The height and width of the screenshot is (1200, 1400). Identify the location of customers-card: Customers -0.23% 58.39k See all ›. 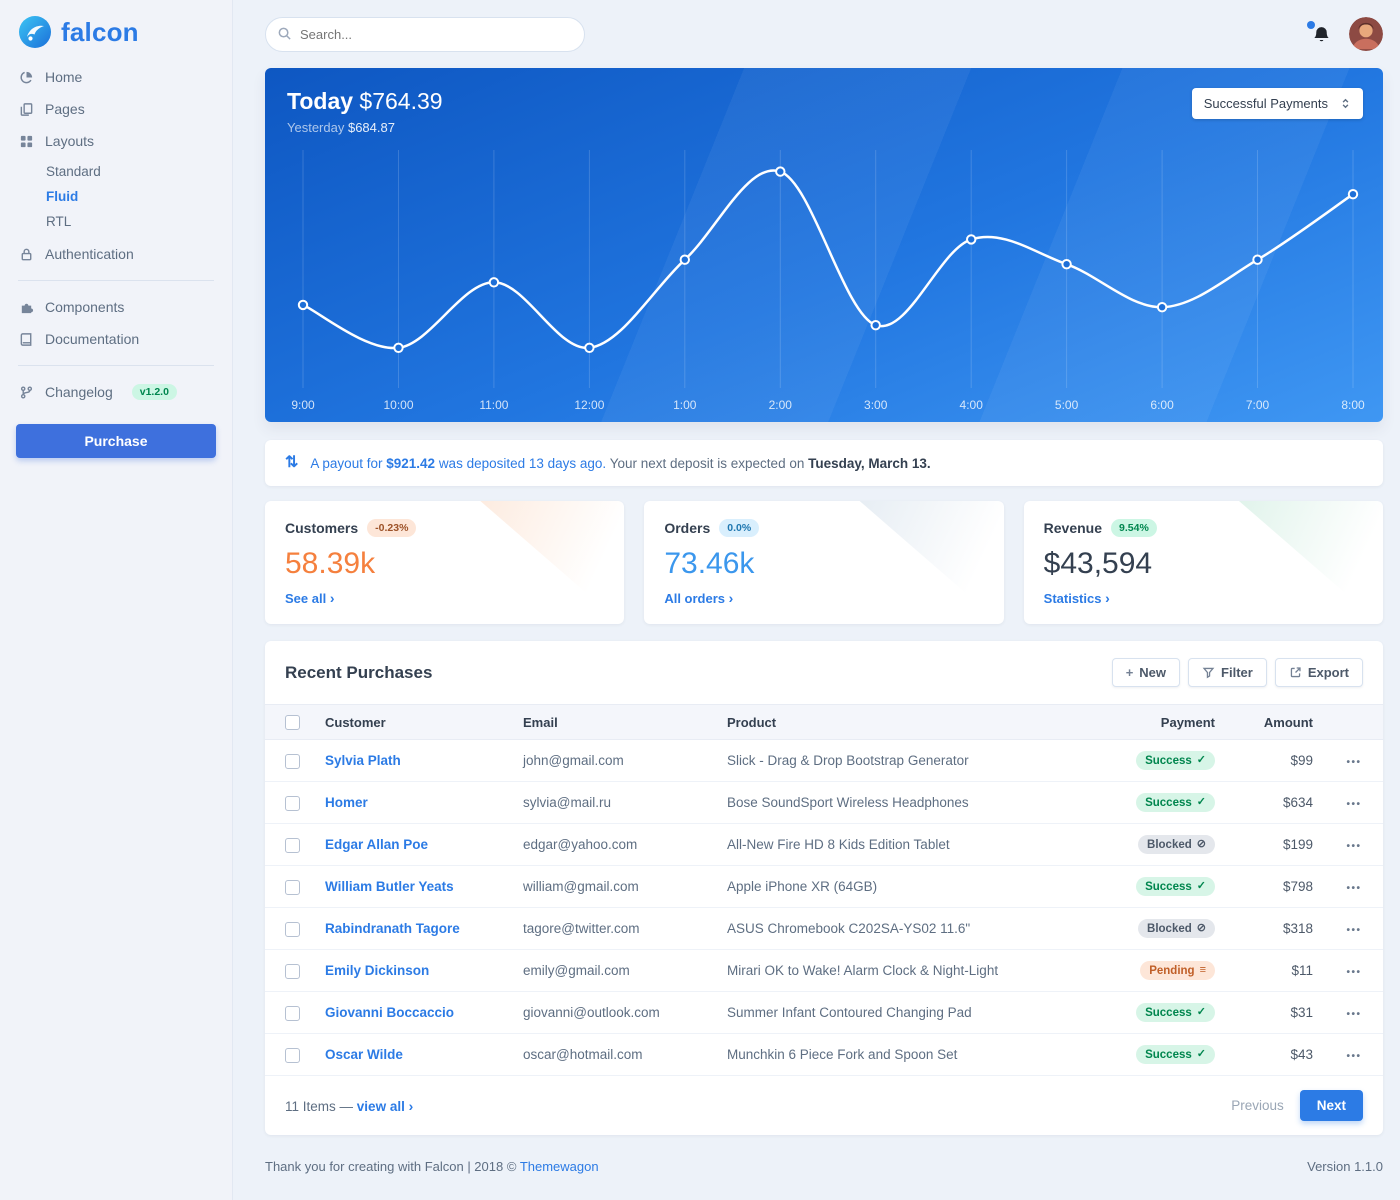
(445, 562).